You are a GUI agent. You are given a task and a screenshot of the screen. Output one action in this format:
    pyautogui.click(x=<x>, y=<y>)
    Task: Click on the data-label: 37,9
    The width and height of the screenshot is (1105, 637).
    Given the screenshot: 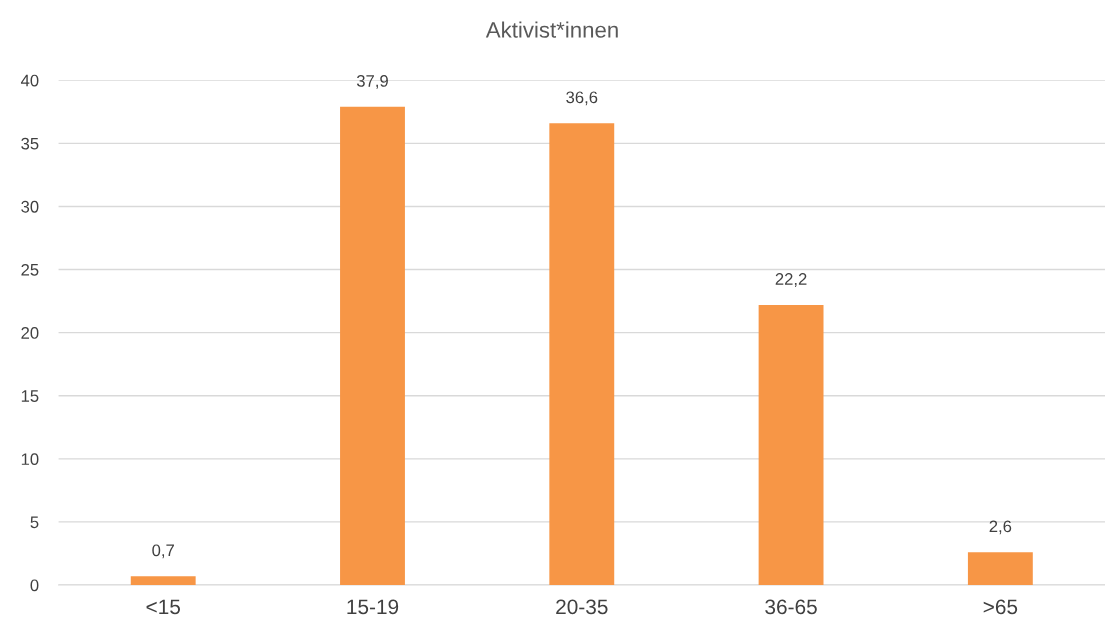 What is the action you would take?
    pyautogui.click(x=372, y=82)
    